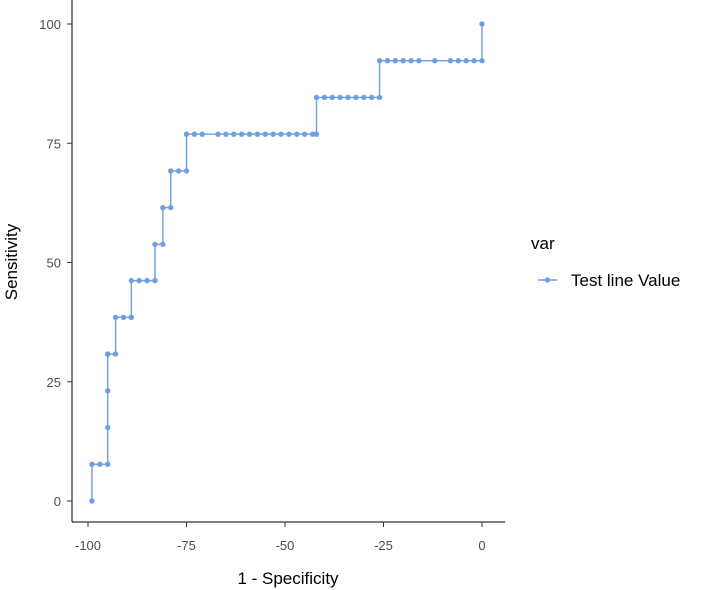 This screenshot has height=590, width=708. I want to click on y-tick-label: 100, so click(50, 24).